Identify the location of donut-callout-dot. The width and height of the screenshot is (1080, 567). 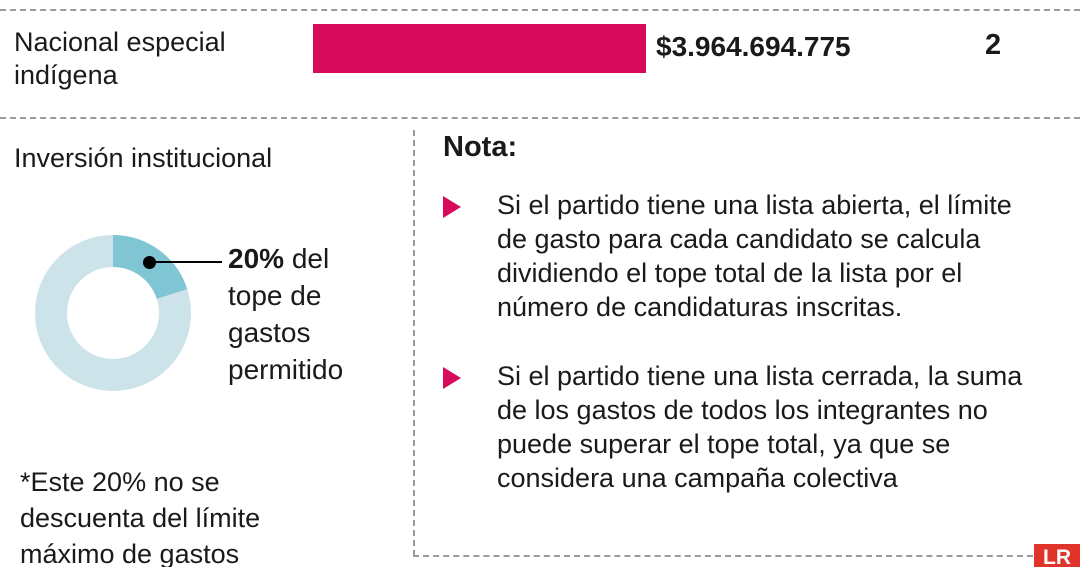
(149, 262).